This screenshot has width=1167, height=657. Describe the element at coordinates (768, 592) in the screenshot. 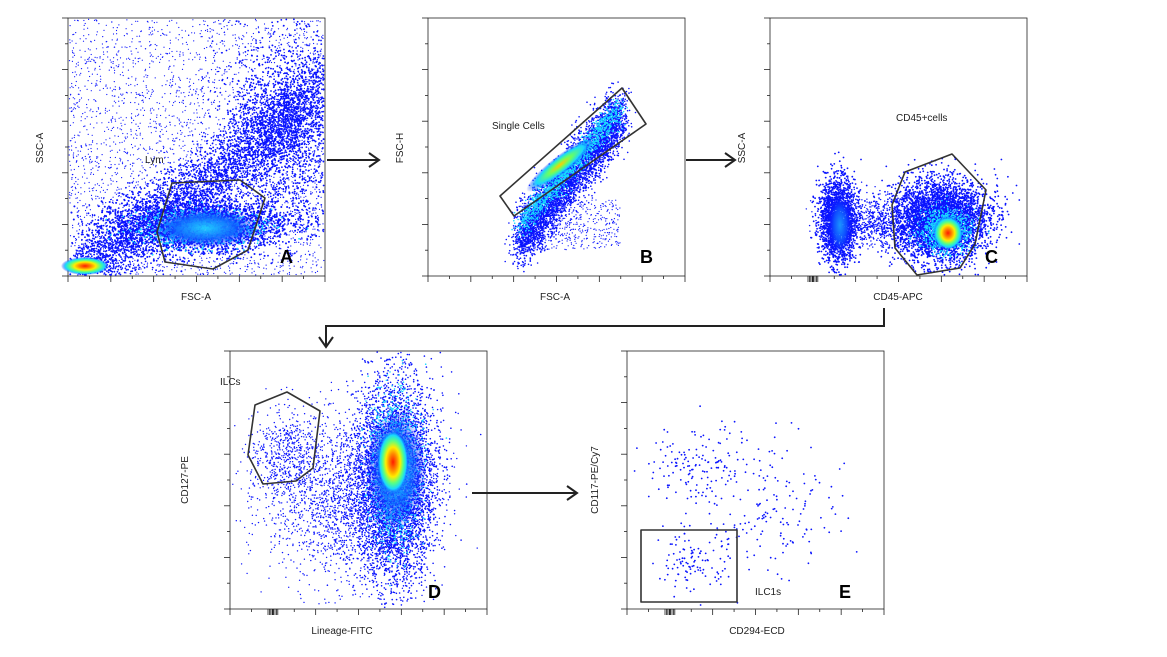

I see `gate-label: ILC1s` at that location.